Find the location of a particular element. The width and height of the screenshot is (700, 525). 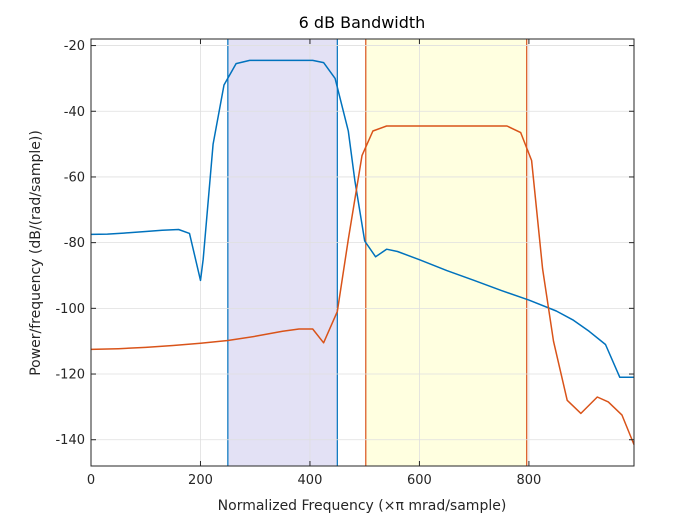

x-axis-label: Normalized Frequency (×π mrad/sample) is located at coordinates (362, 506).